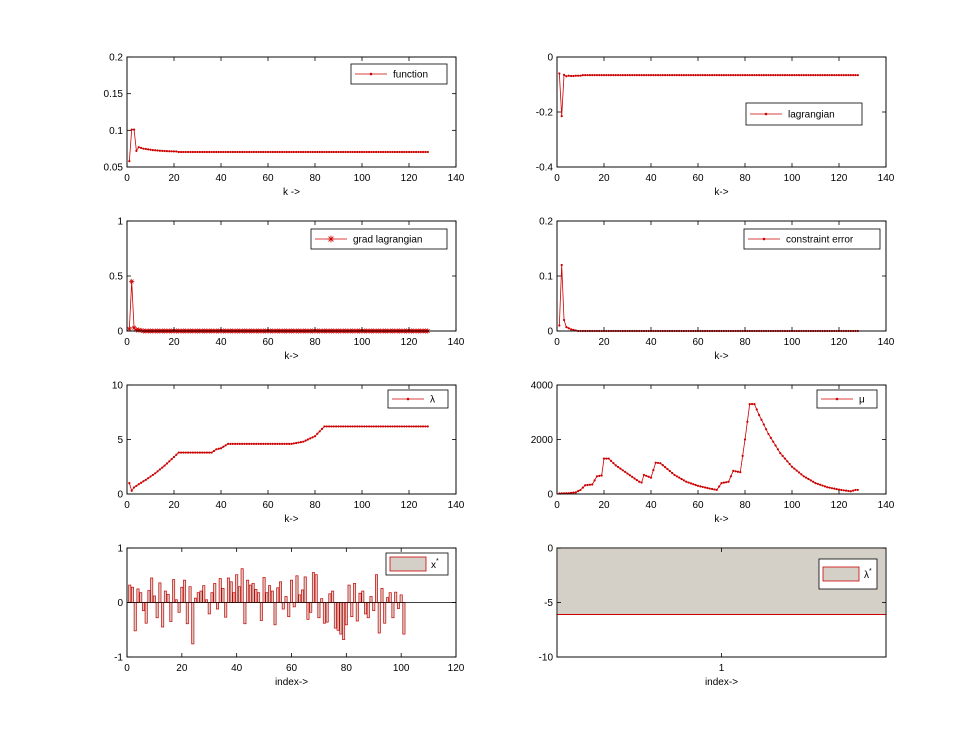  I want to click on legend-box, so click(379, 239).